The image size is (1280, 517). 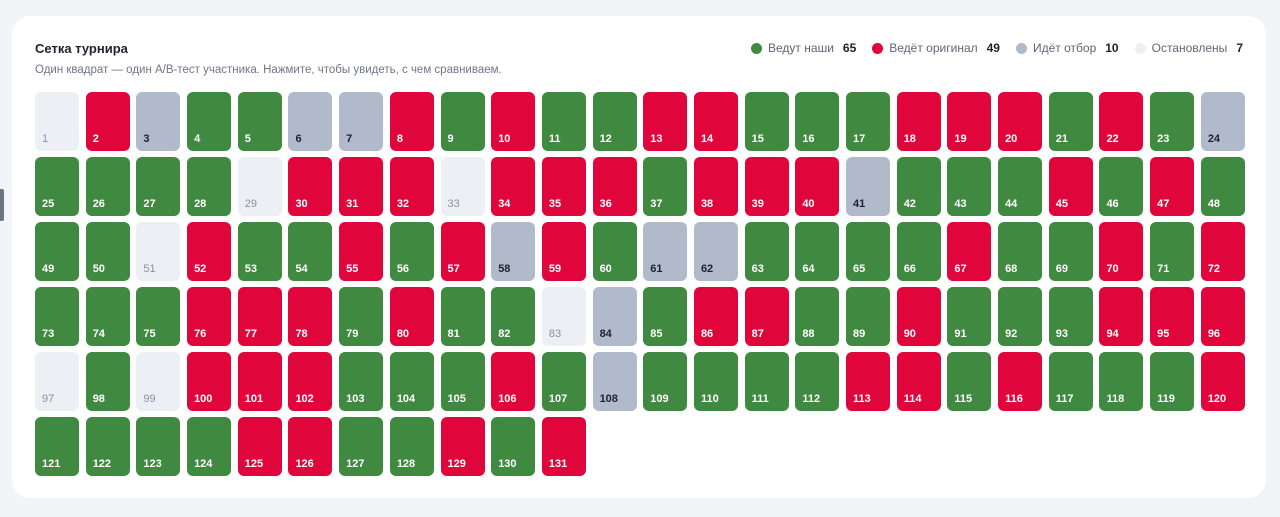 What do you see at coordinates (259, 186) in the screenshot?
I see `test-tile: 29` at bounding box center [259, 186].